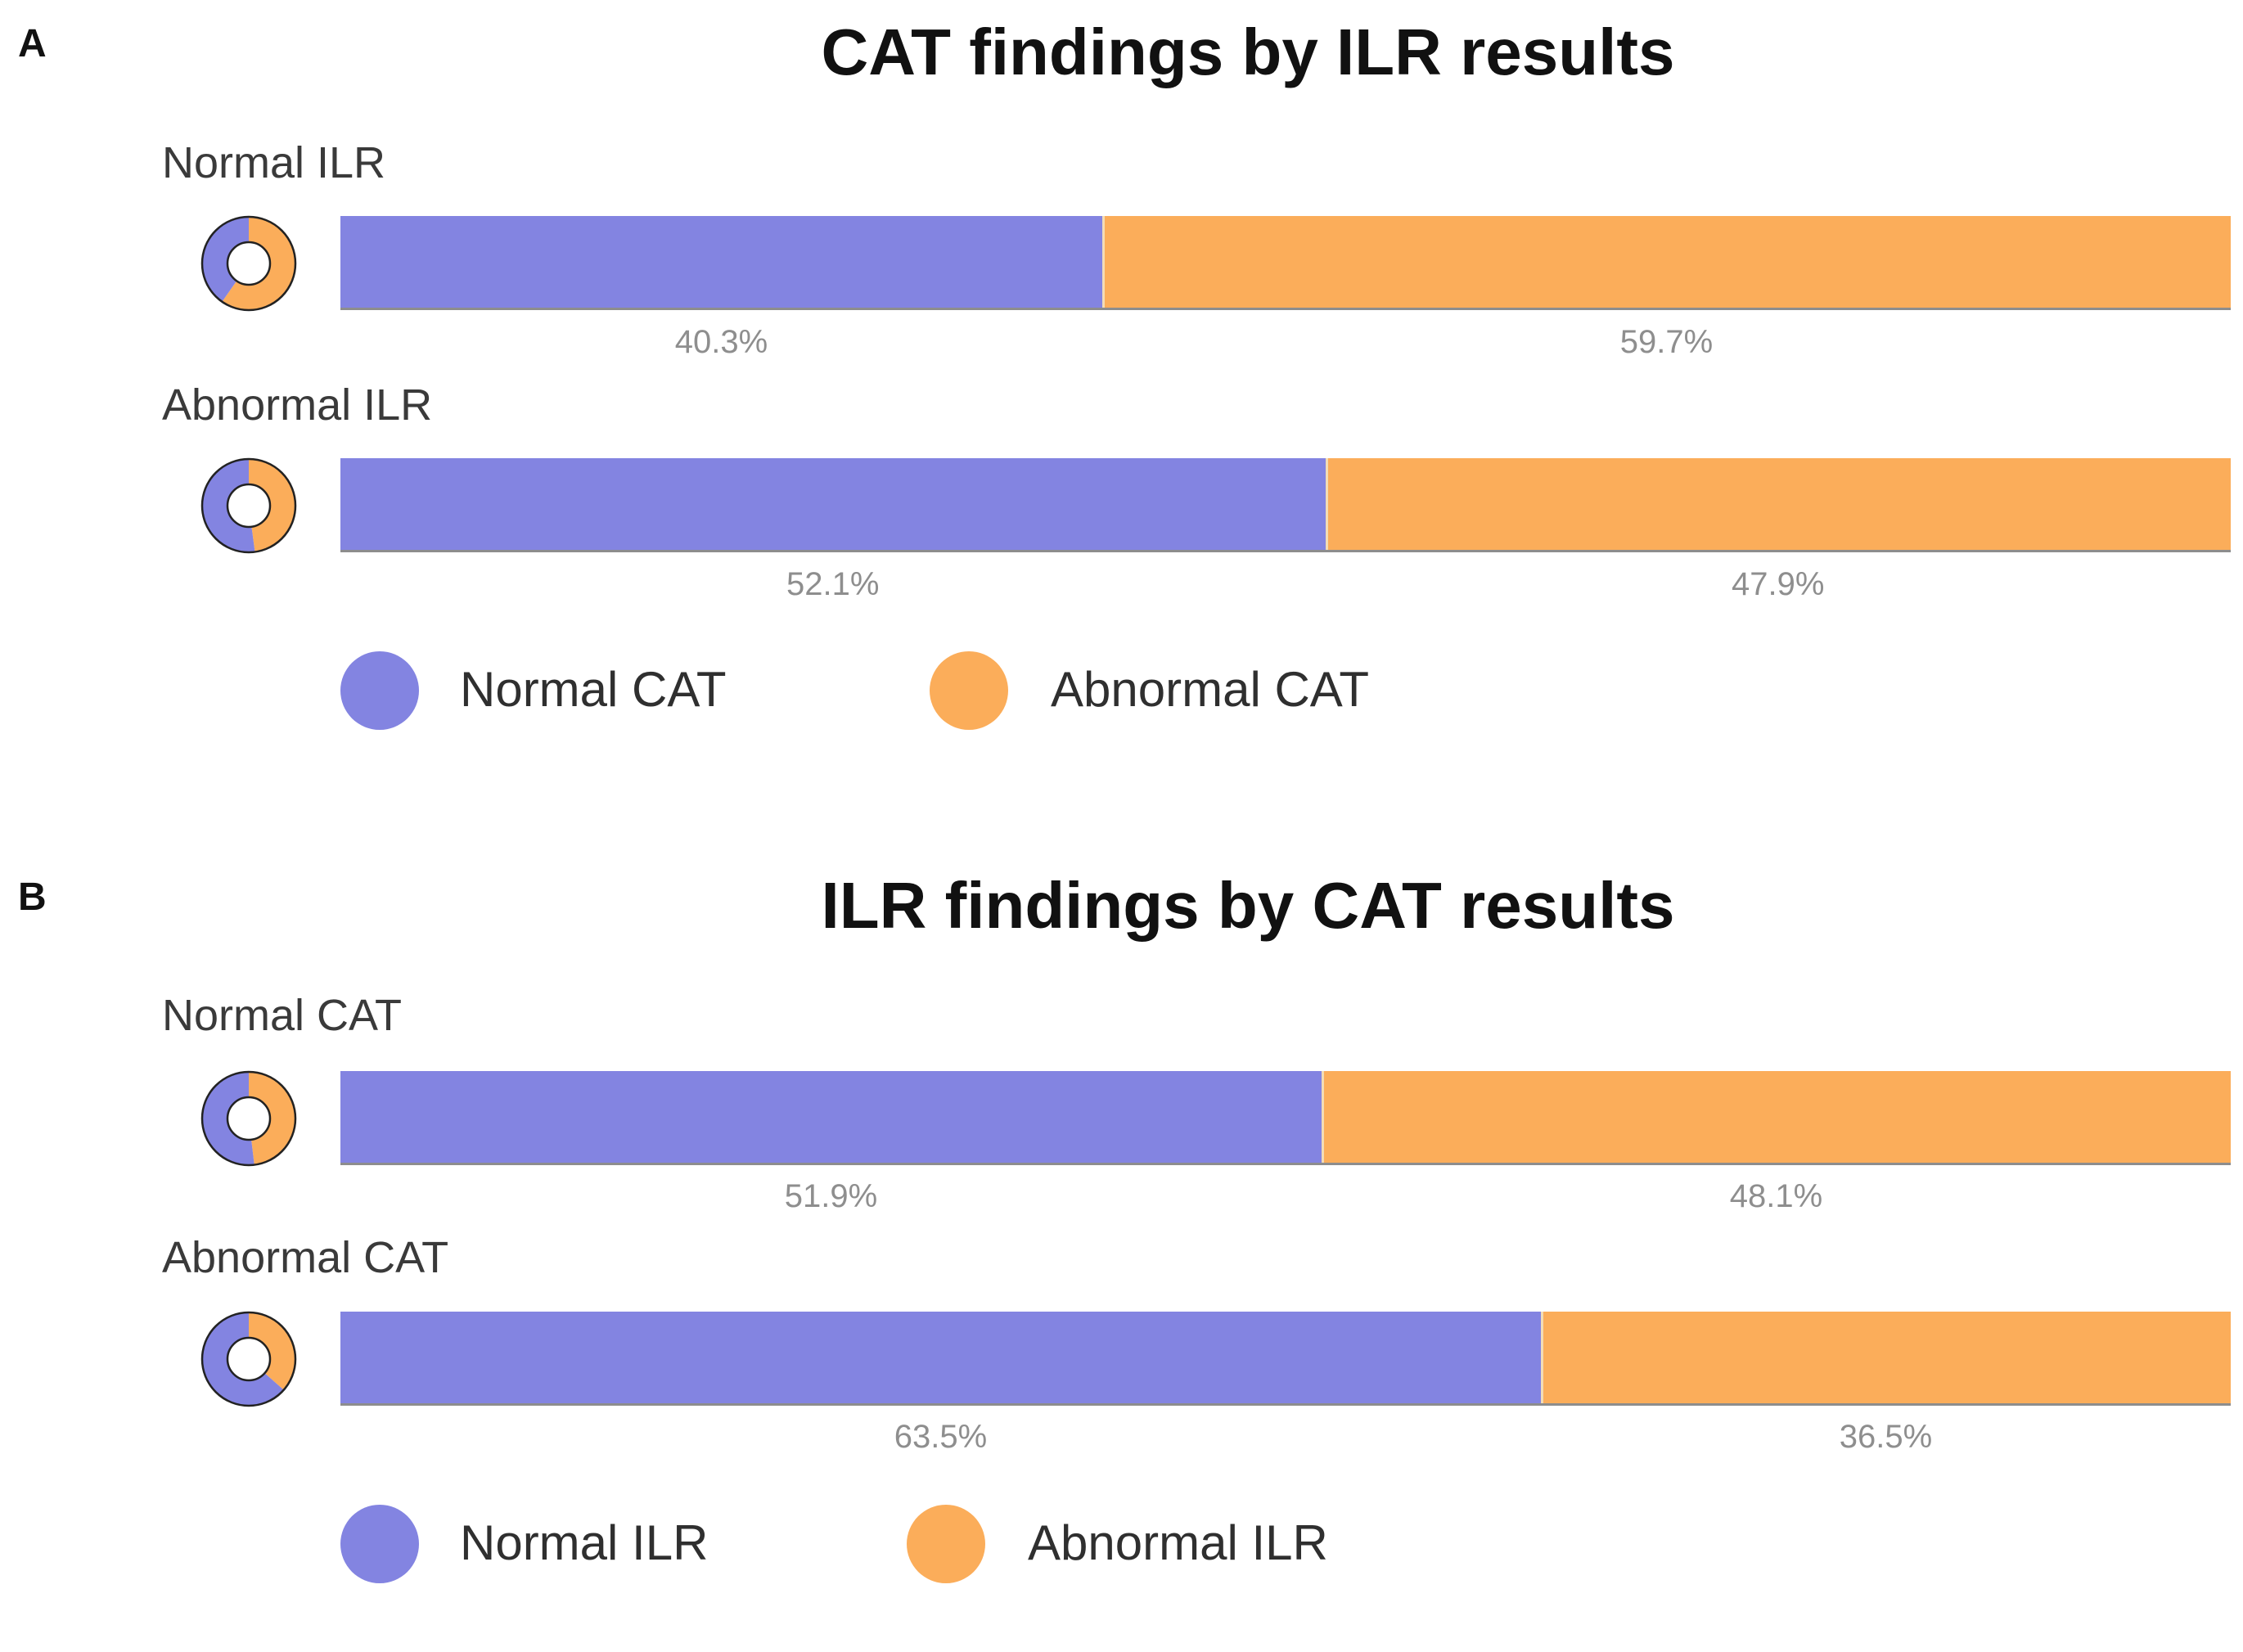 The image size is (2243, 1652). I want to click on category-label: Abnormal ILR, so click(298, 405).